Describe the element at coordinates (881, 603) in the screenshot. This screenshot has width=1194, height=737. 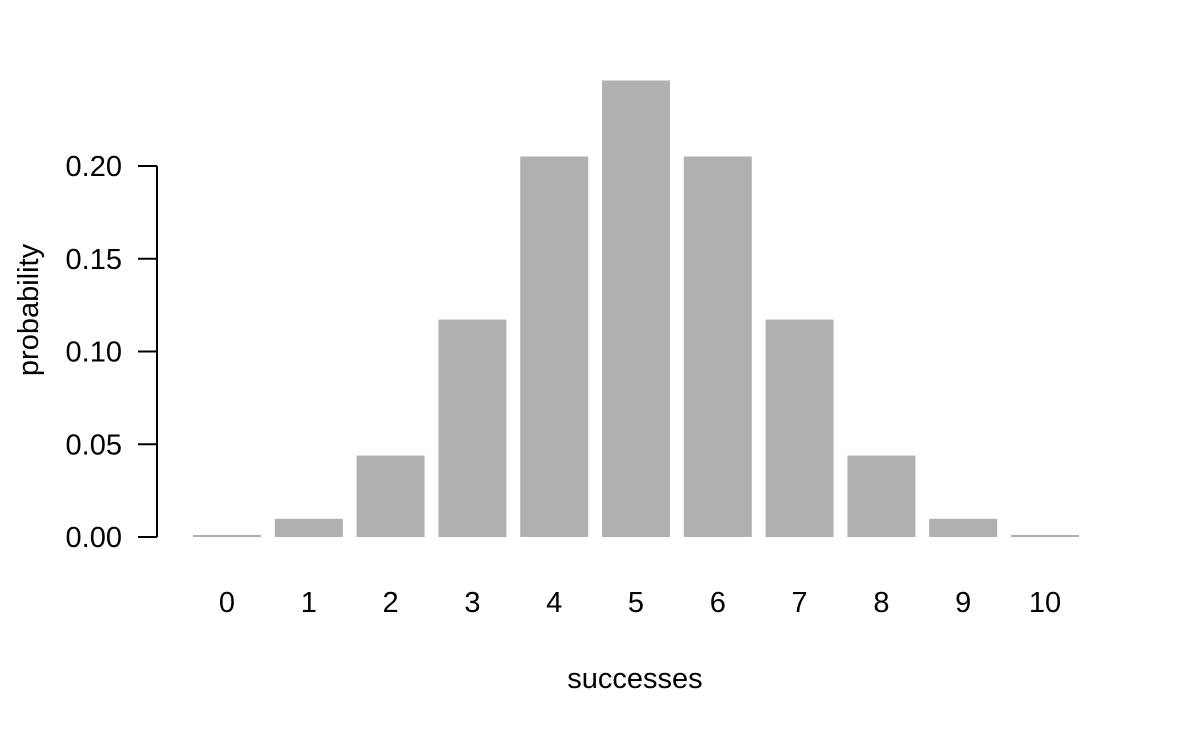
I see `x-tick-label-8: 8` at that location.